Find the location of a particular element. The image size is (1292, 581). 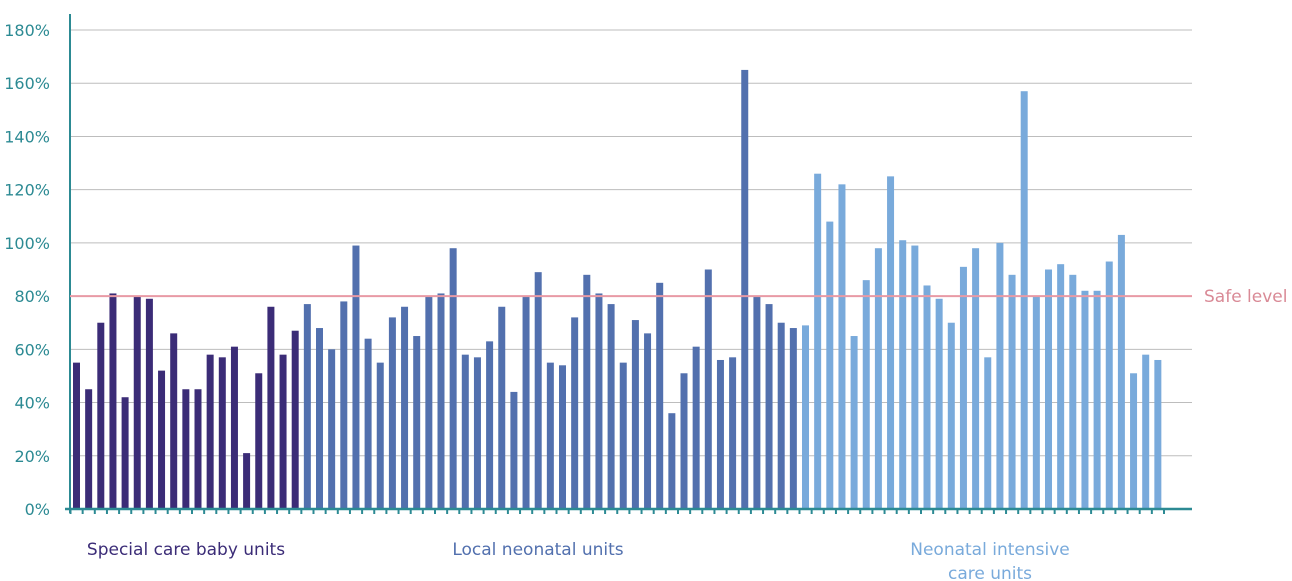

group-label: Special care baby units is located at coordinates (186, 550).